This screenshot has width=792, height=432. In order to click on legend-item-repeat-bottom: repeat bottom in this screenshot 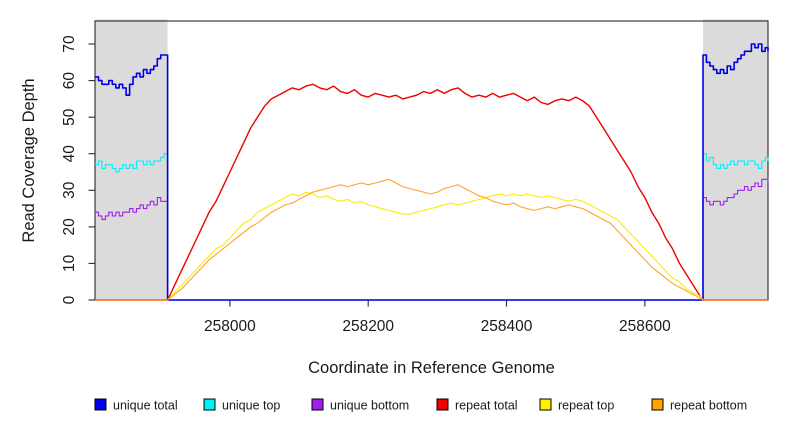, I will do `click(699, 405)`.